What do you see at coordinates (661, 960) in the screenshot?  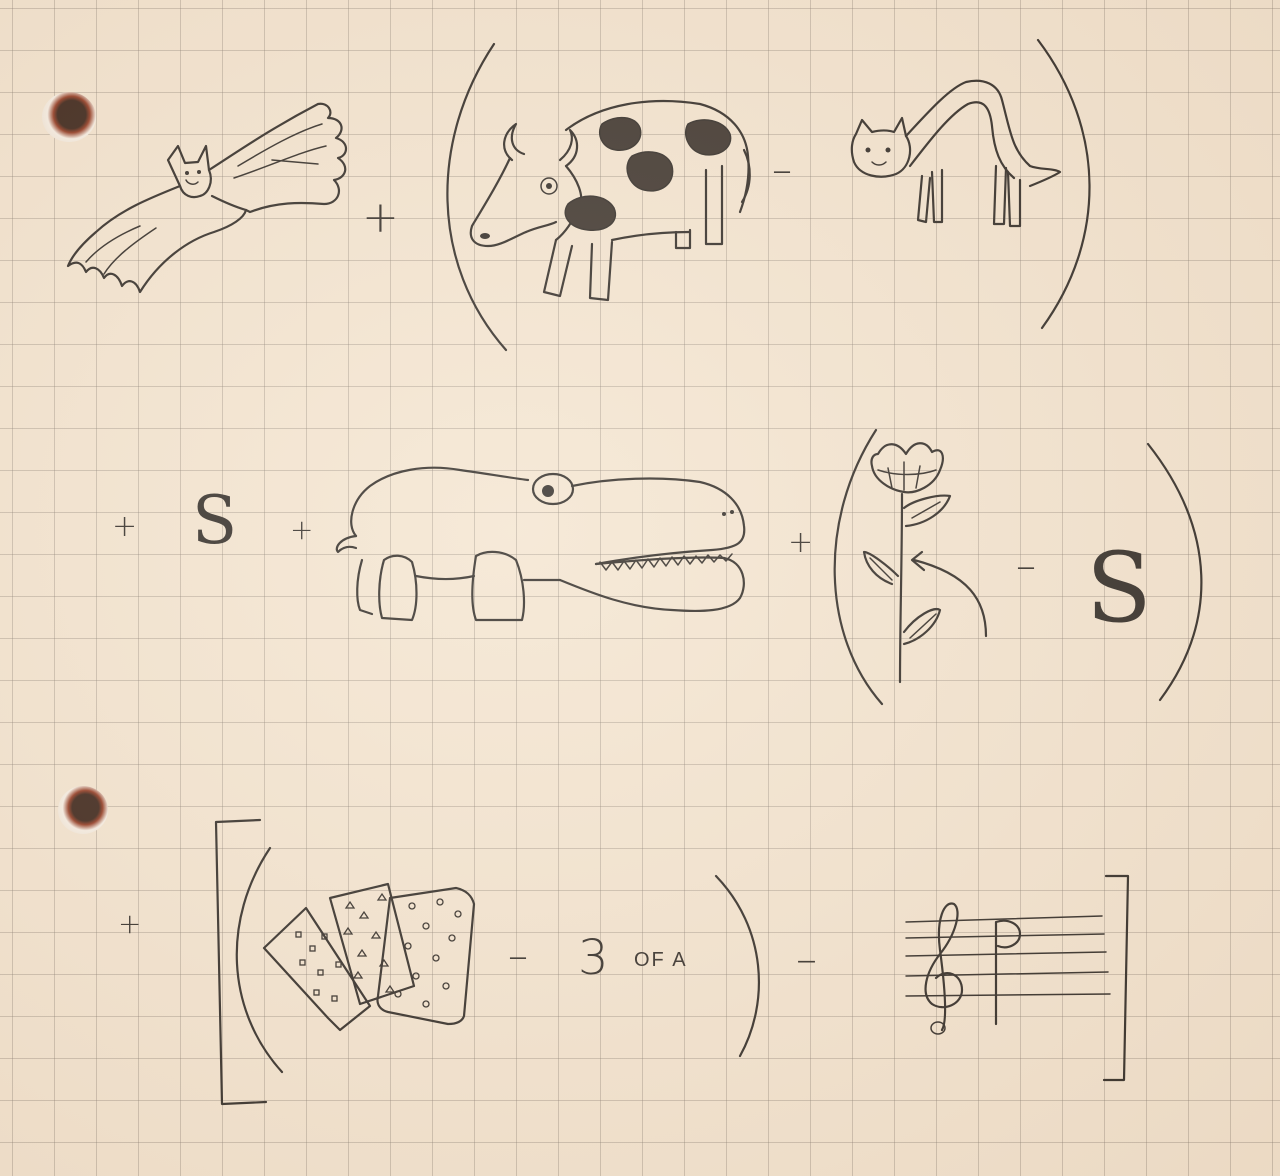 I see `of-a-text: OF A` at bounding box center [661, 960].